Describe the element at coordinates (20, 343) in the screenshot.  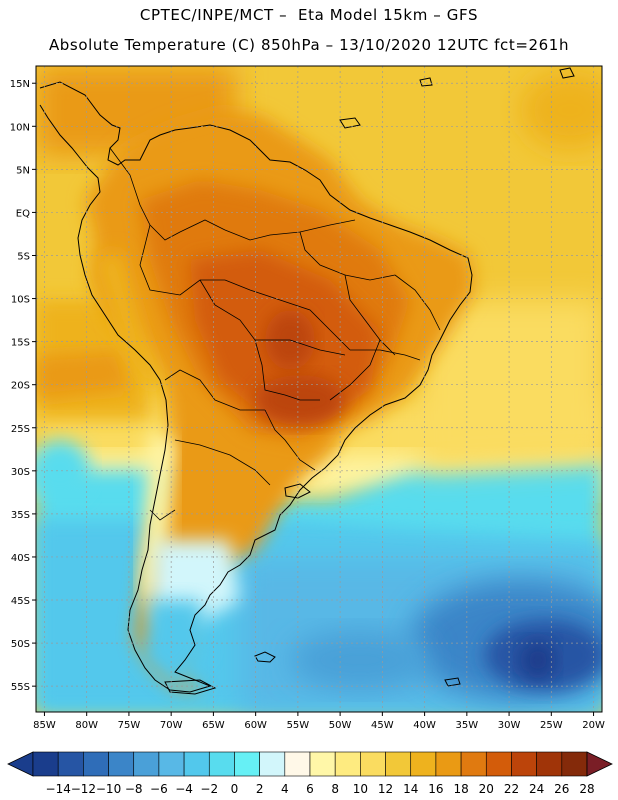
I see `lat-tick-label: 15S` at that location.